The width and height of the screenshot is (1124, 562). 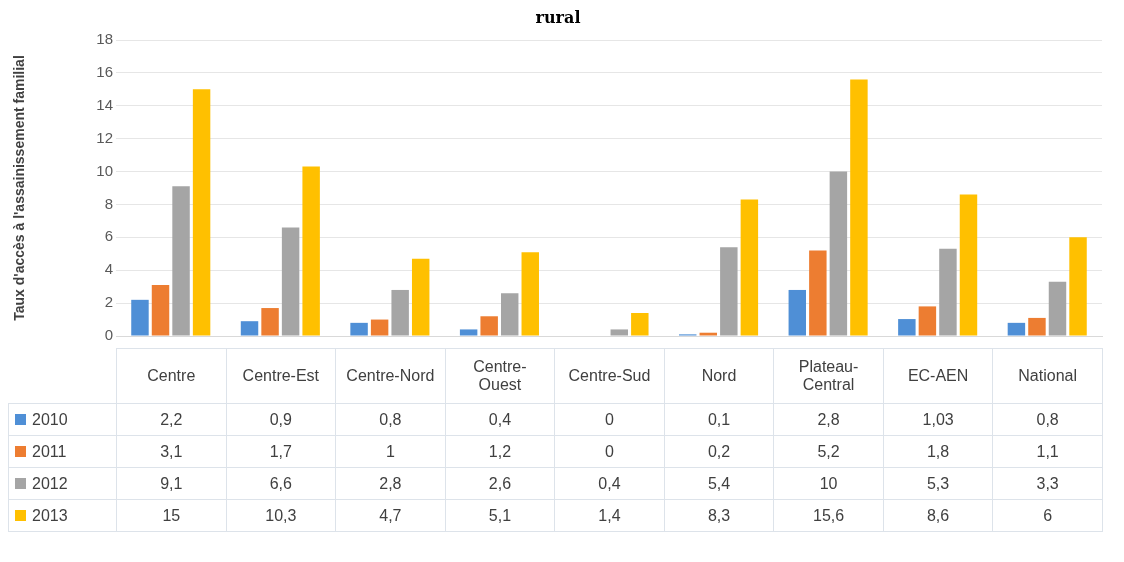 What do you see at coordinates (104, 104) in the screenshot?
I see `y-tick-label: 14` at bounding box center [104, 104].